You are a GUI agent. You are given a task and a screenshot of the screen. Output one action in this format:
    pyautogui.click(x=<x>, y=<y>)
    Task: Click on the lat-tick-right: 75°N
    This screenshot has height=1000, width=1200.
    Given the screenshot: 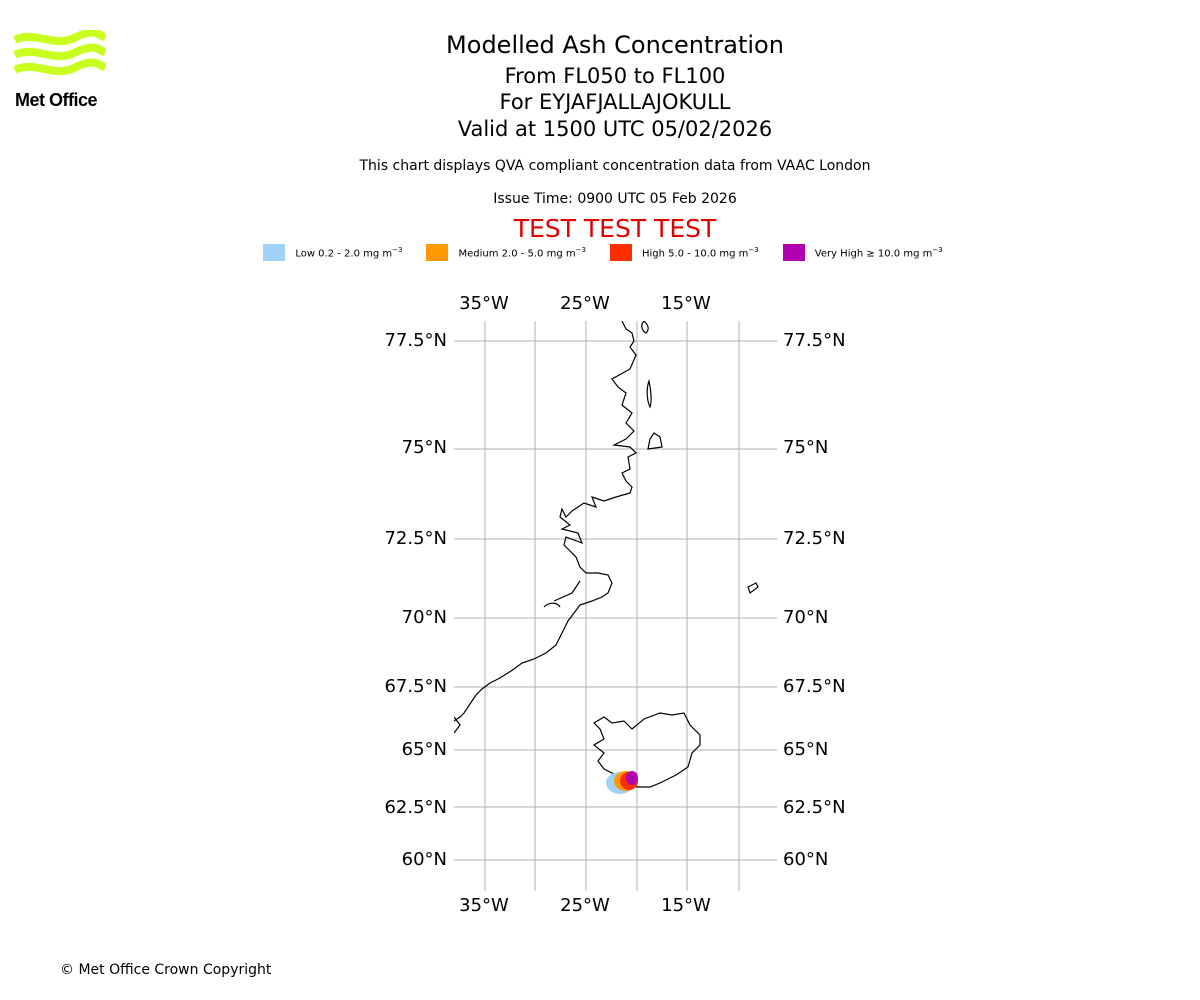 What is the action you would take?
    pyautogui.click(x=806, y=447)
    